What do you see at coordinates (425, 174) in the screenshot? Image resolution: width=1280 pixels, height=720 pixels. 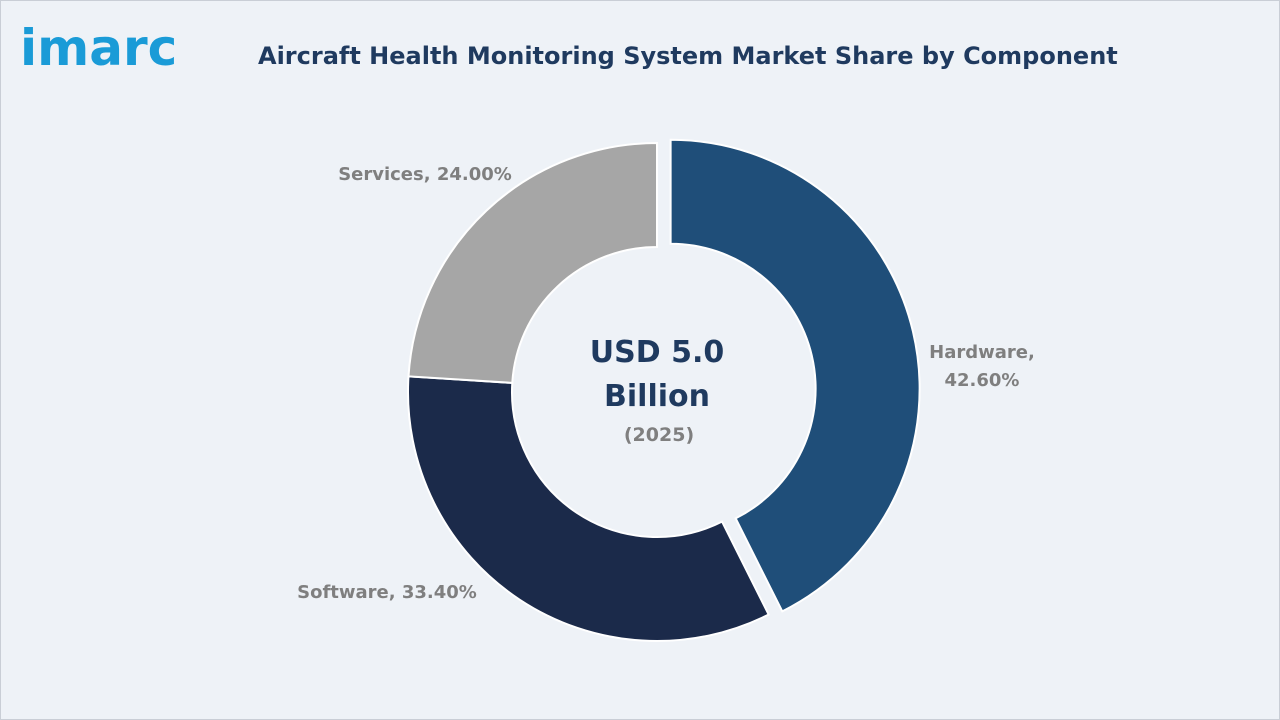 I see `slice-label-services: Services, 24.00%` at bounding box center [425, 174].